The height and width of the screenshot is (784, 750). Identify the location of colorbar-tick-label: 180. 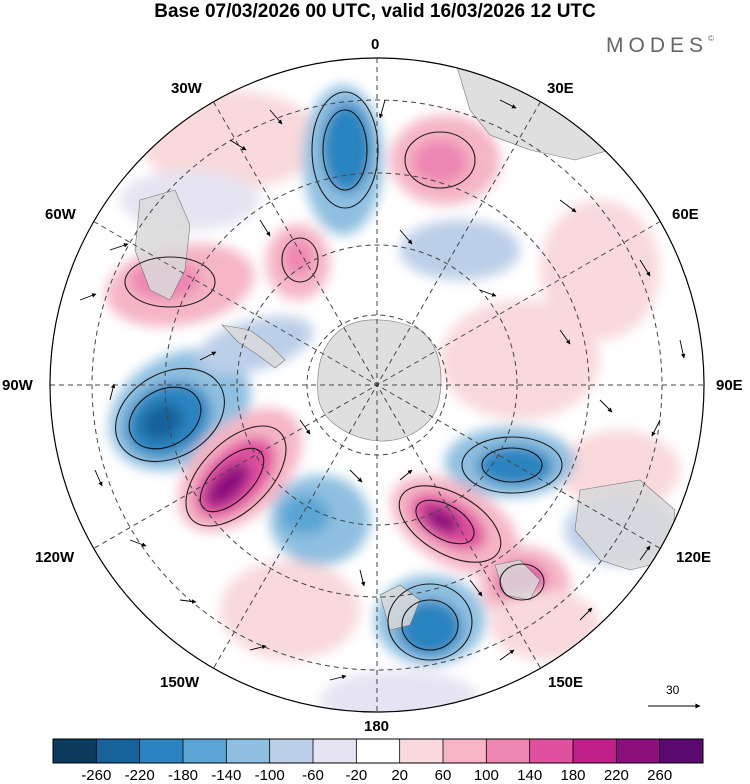
(573, 775).